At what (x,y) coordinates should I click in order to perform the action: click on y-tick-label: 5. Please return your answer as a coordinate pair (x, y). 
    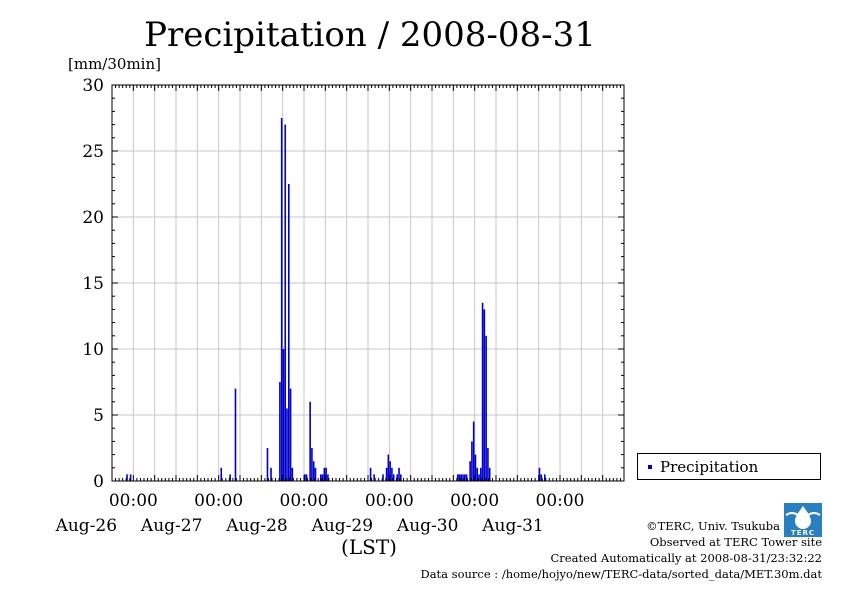
    Looking at the image, I should click on (98, 416).